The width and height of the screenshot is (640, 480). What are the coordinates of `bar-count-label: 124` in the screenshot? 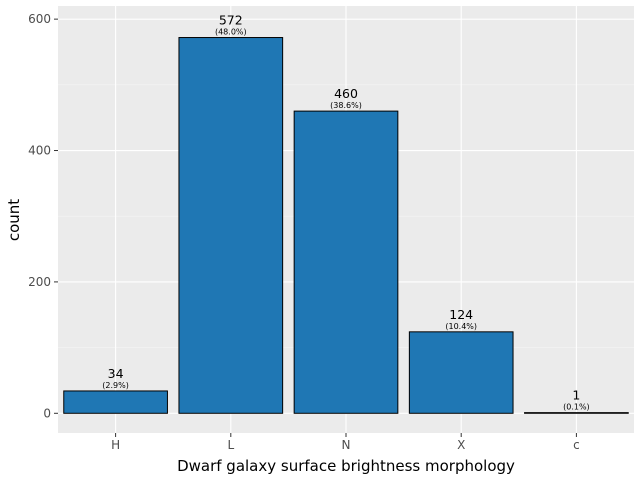 It's located at (461, 314).